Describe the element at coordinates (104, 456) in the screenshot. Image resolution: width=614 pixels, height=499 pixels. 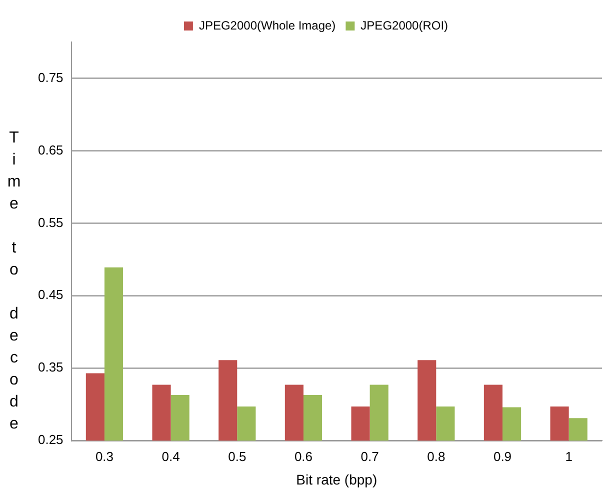
I see `x-tick-label: 0.3` at that location.